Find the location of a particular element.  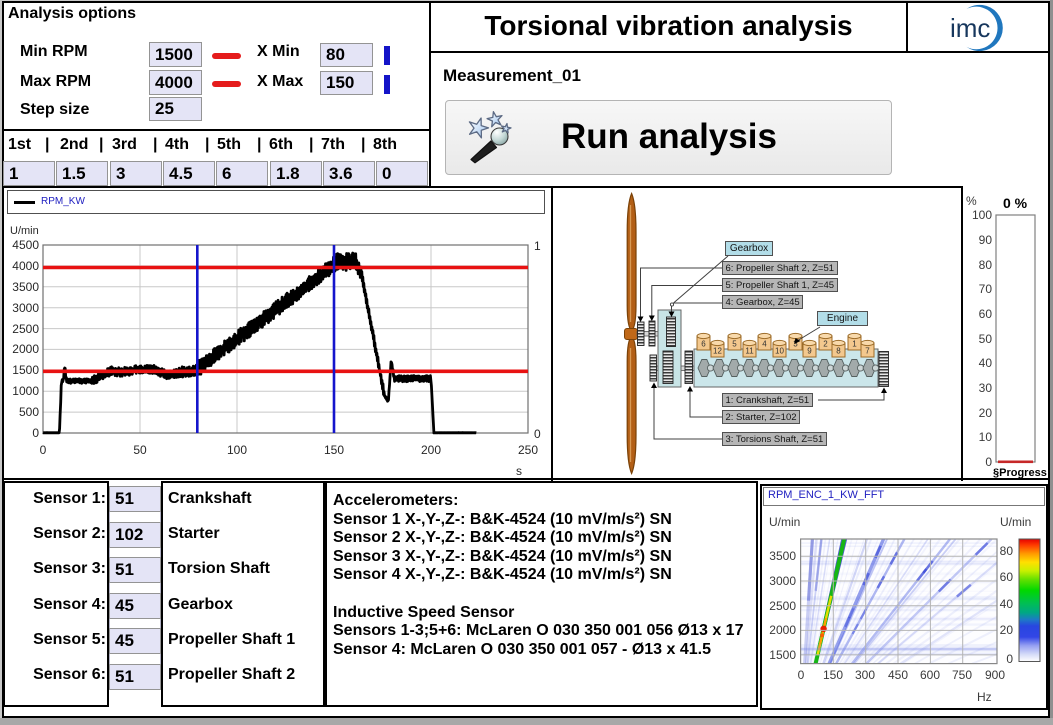

svg-text: 2 is located at coordinates (825, 344).